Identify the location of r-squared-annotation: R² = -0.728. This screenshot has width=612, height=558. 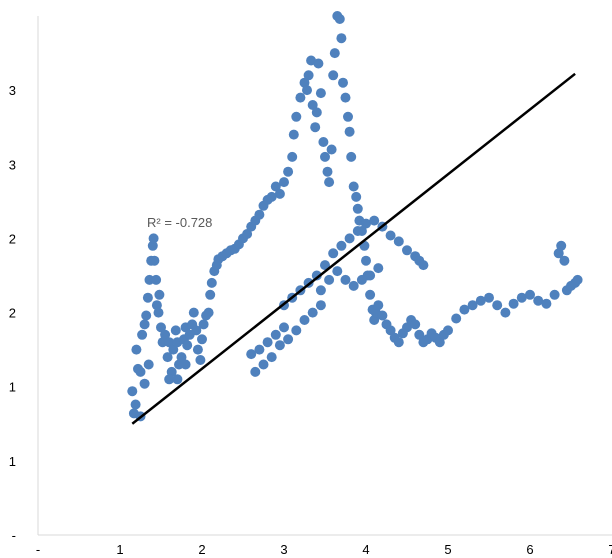
(179, 222).